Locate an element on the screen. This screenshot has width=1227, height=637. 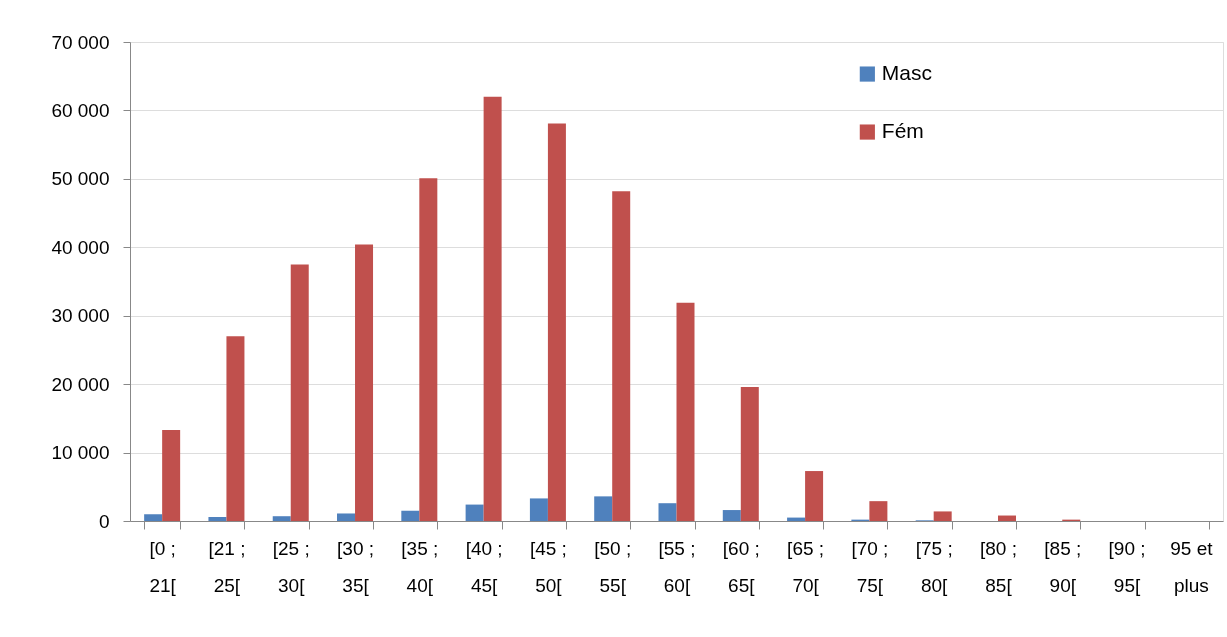
y-tick-label: 20 000 is located at coordinates (80, 384).